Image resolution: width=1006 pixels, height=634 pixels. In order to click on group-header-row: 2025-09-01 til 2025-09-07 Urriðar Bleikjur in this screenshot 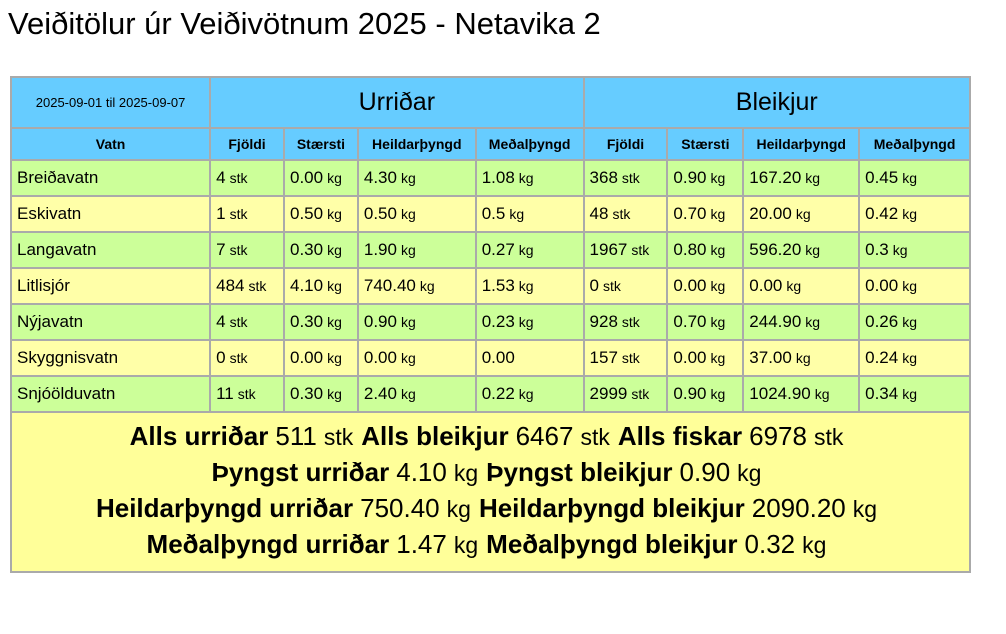, I will do `click(490, 102)`.